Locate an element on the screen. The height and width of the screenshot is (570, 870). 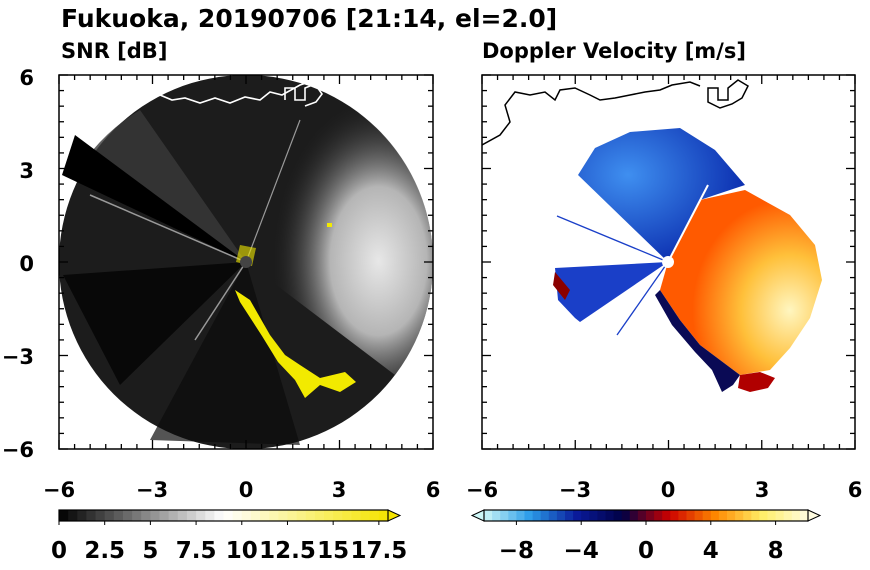
snr-colorbar is located at coordinates (230, 515).